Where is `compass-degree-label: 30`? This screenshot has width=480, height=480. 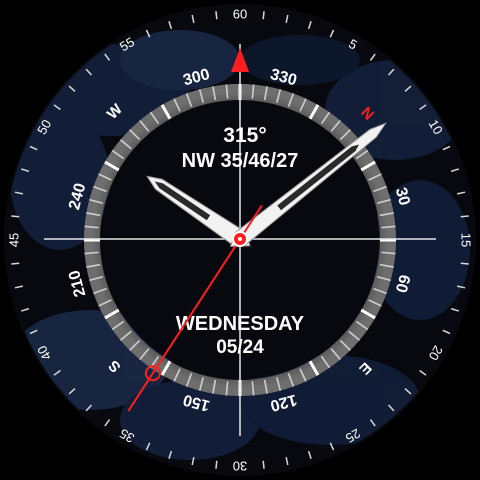 compass-degree-label: 30 is located at coordinates (402, 197).